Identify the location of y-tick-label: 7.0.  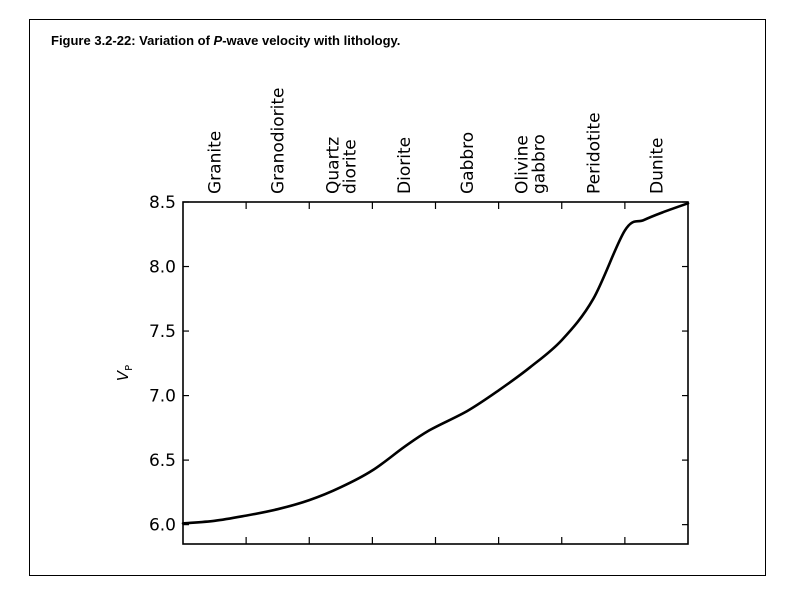
(162, 397).